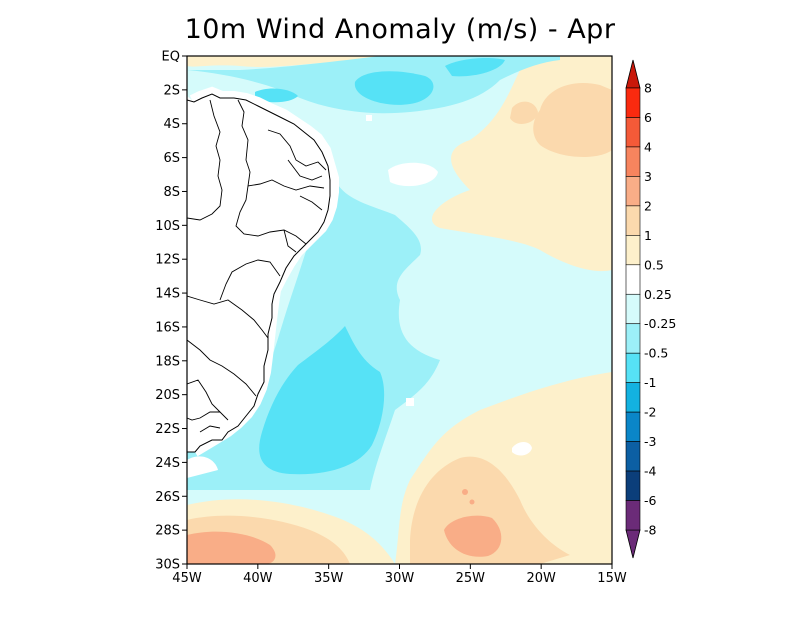 The width and height of the screenshot is (800, 618). Describe the element at coordinates (231, 547) in the screenshot. I see `positive-peak-southwest` at that location.